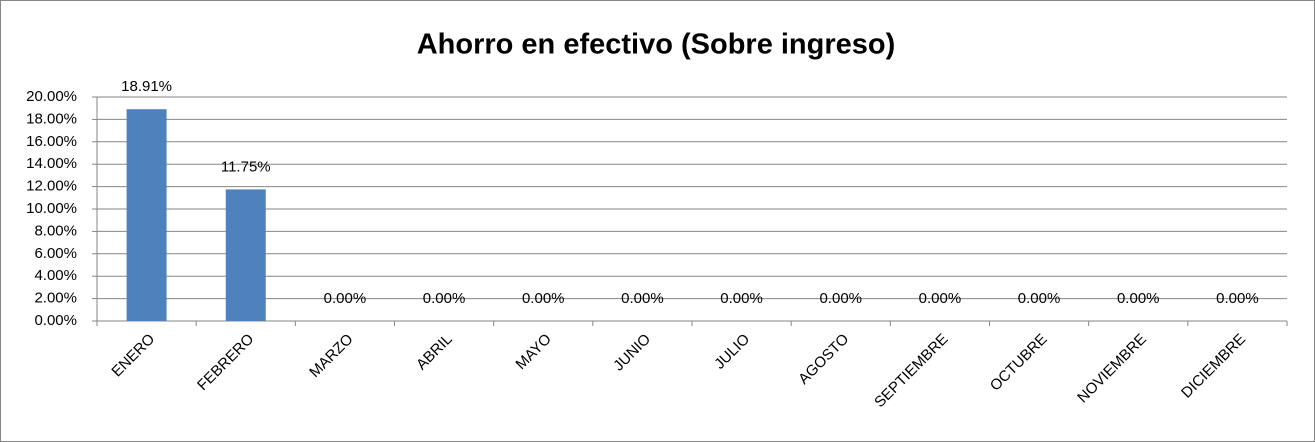  Describe the element at coordinates (51, 163) in the screenshot. I see `y-tick-label: 14.00%` at that location.